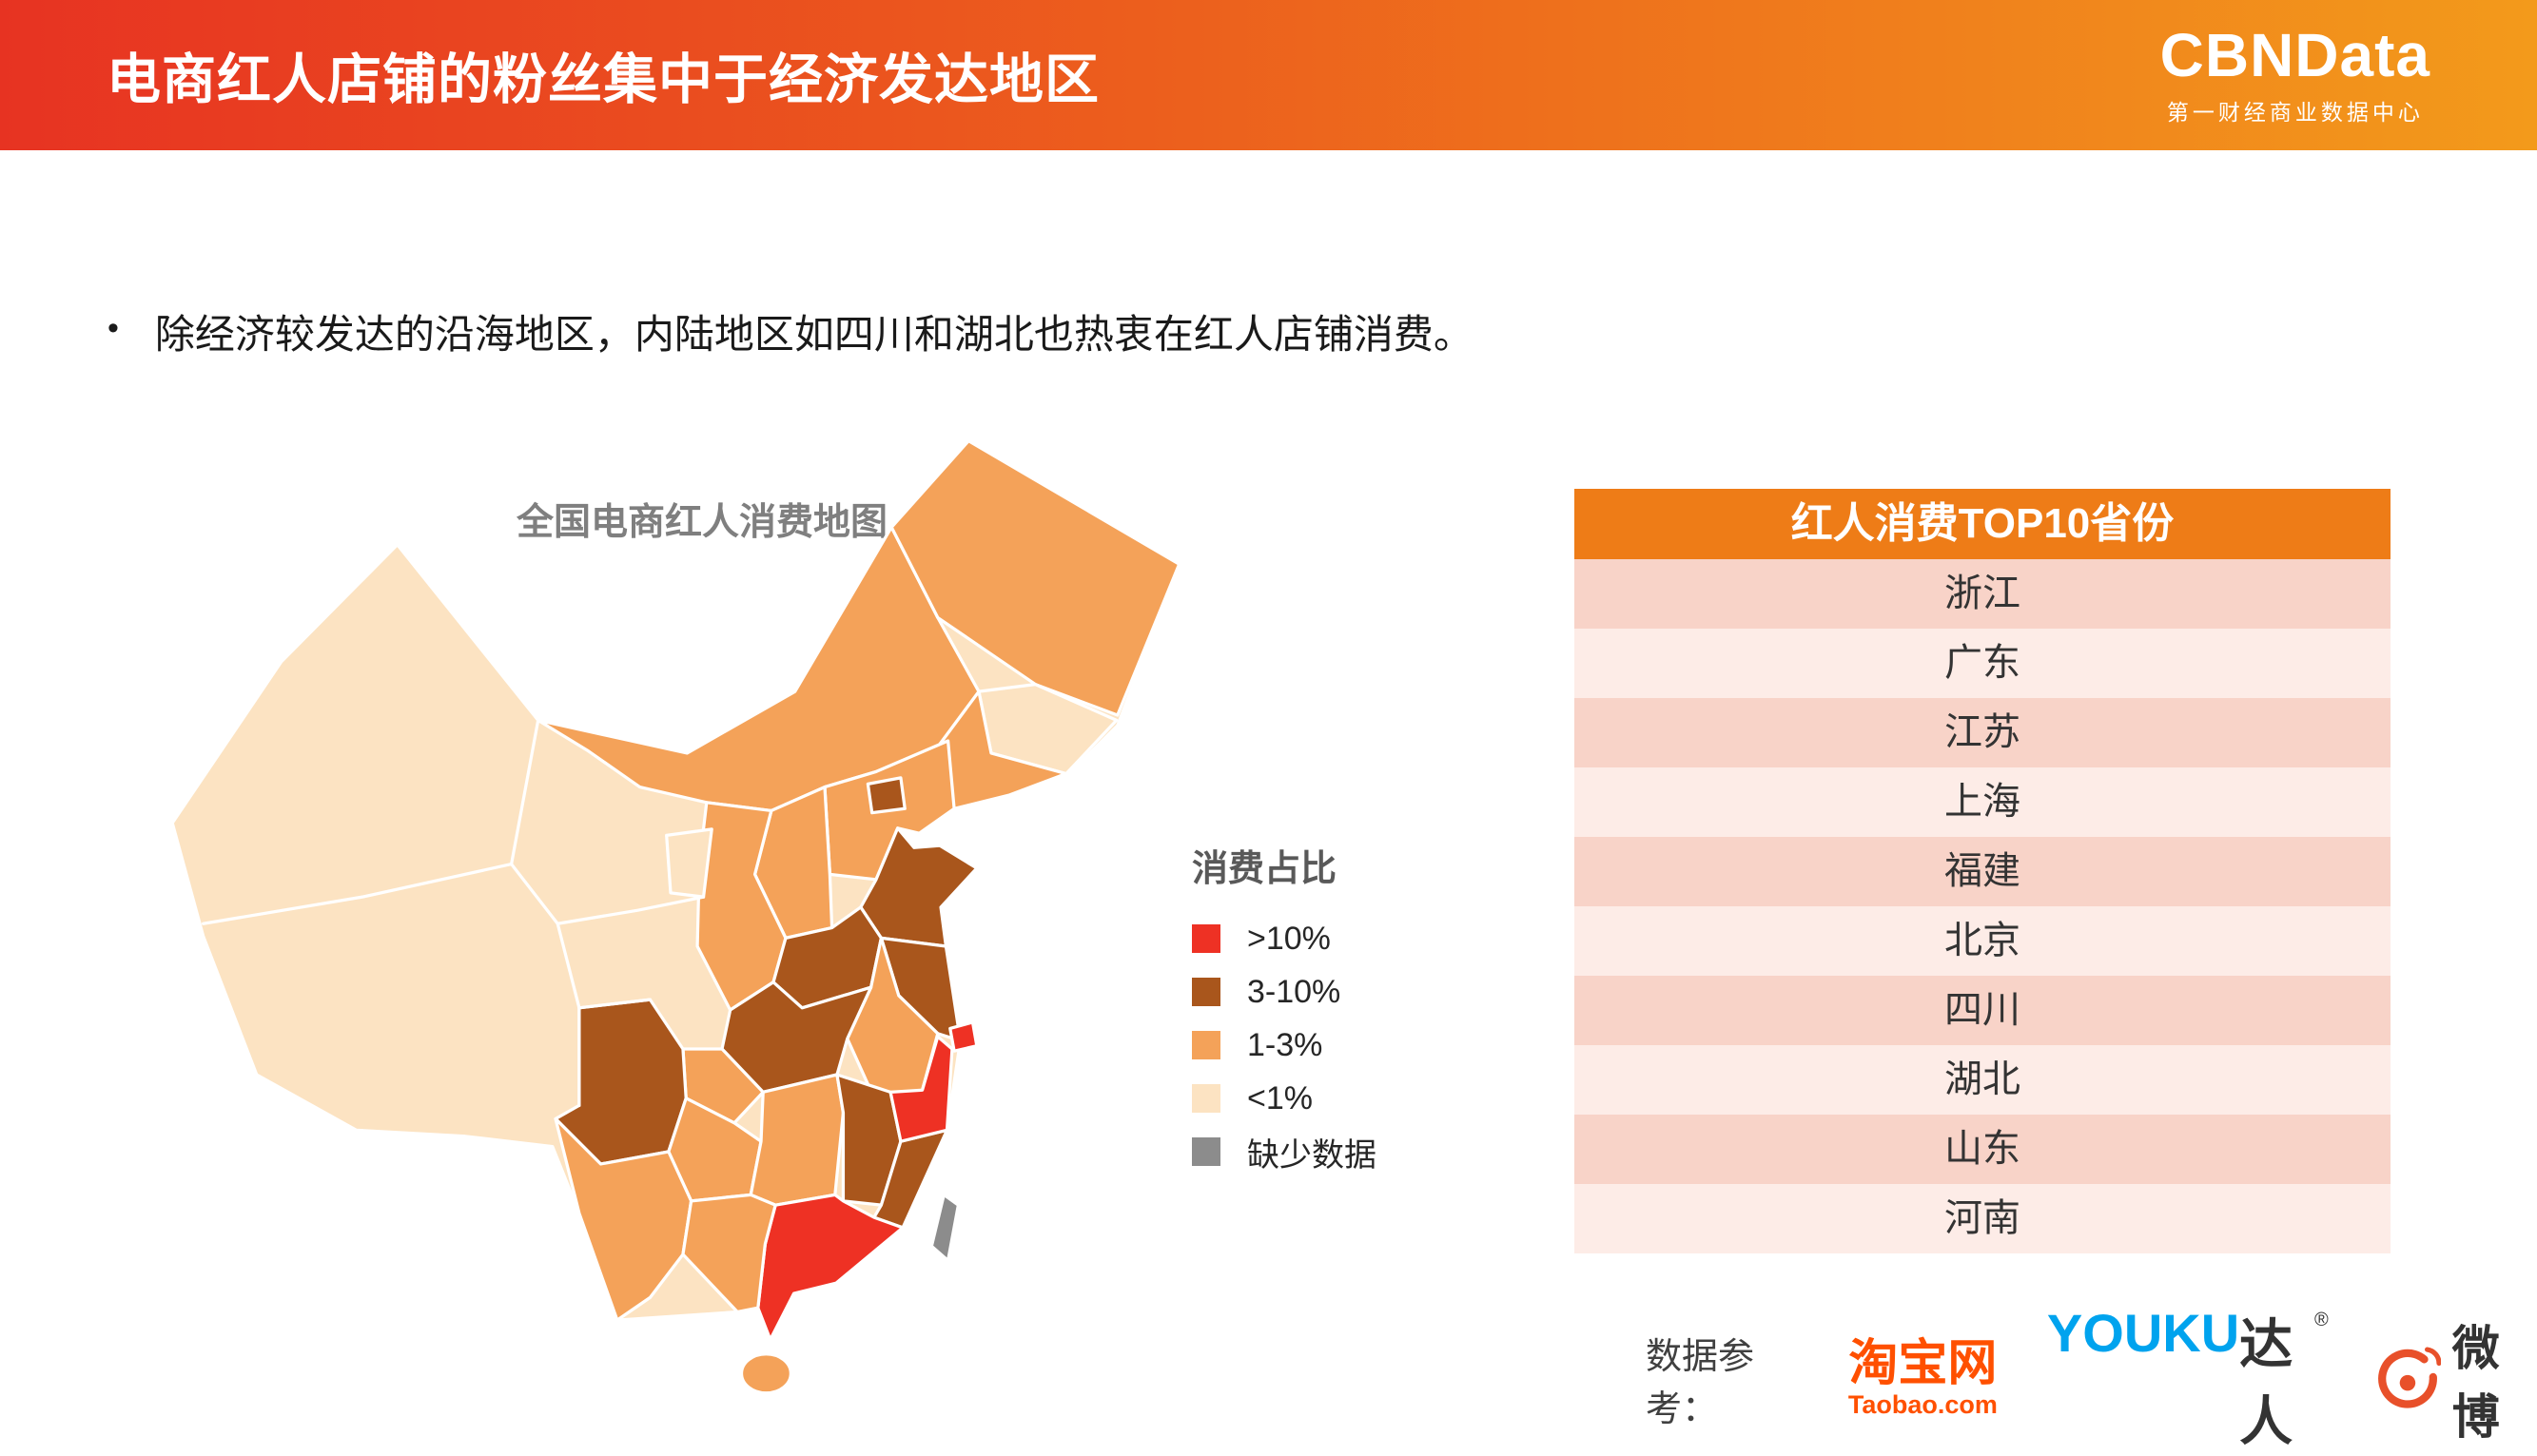 This screenshot has height=1456, width=2537. I want to click on province-hunan, so click(797, 1140).